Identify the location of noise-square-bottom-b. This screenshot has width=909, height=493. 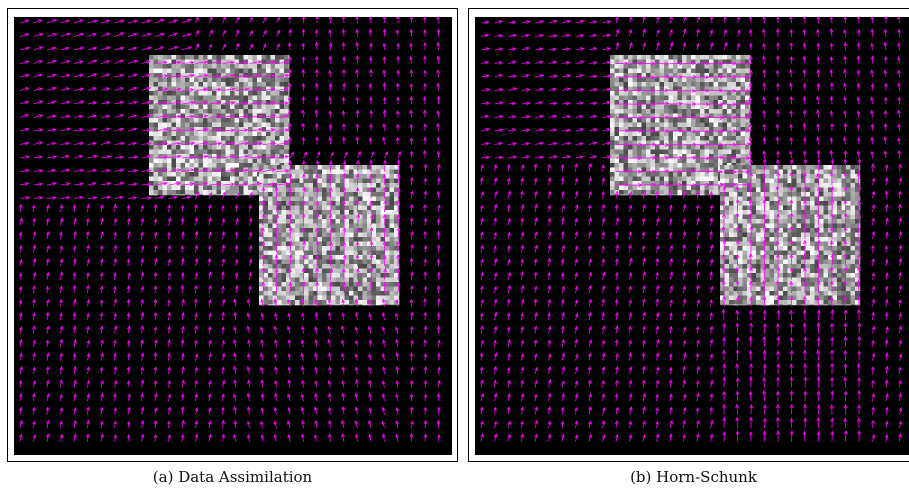
(790, 235).